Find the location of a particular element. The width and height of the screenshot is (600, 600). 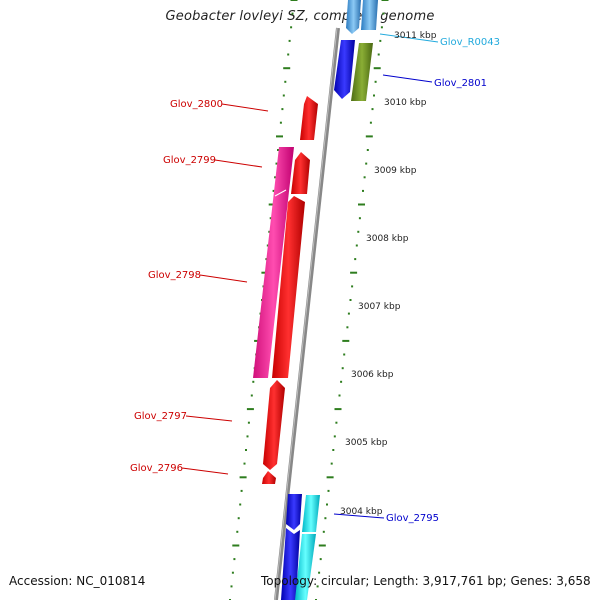

gene-label-2799: Glov_2799 is located at coordinates (189, 160).